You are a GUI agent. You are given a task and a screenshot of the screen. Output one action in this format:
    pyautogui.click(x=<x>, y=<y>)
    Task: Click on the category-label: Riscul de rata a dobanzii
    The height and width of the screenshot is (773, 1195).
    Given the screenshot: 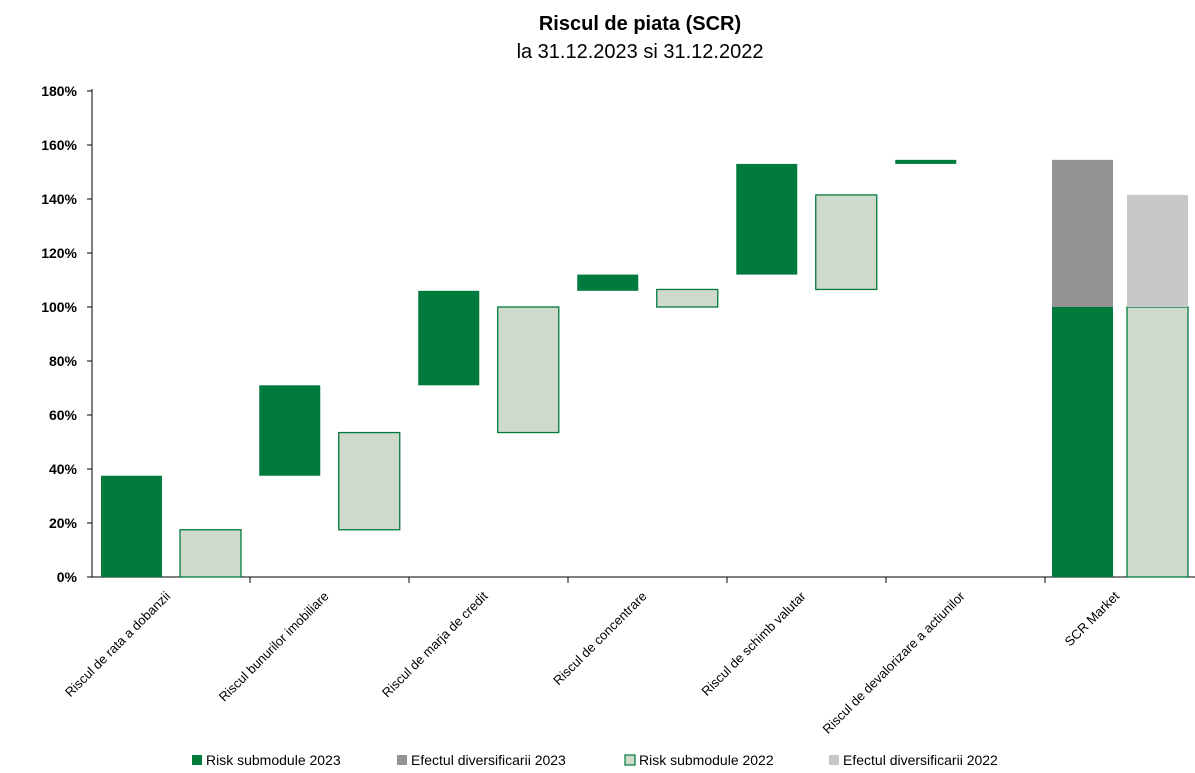 What is the action you would take?
    pyautogui.click(x=117, y=643)
    